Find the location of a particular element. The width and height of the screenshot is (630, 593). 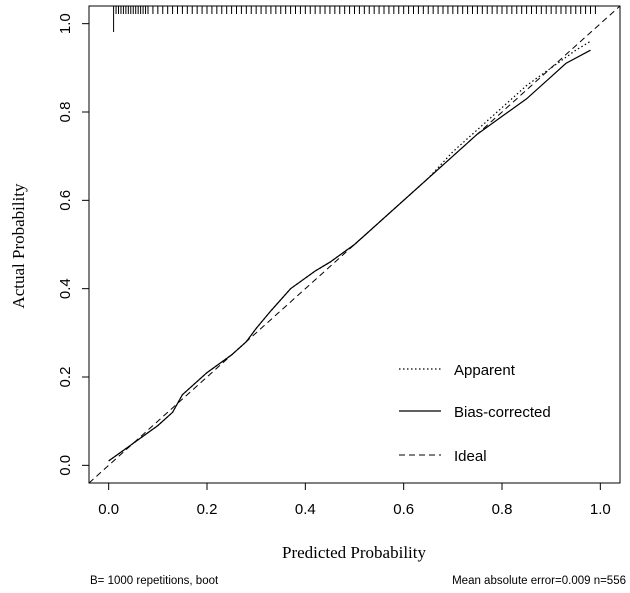

y-tick-label: 0.2 is located at coordinates (65, 377).